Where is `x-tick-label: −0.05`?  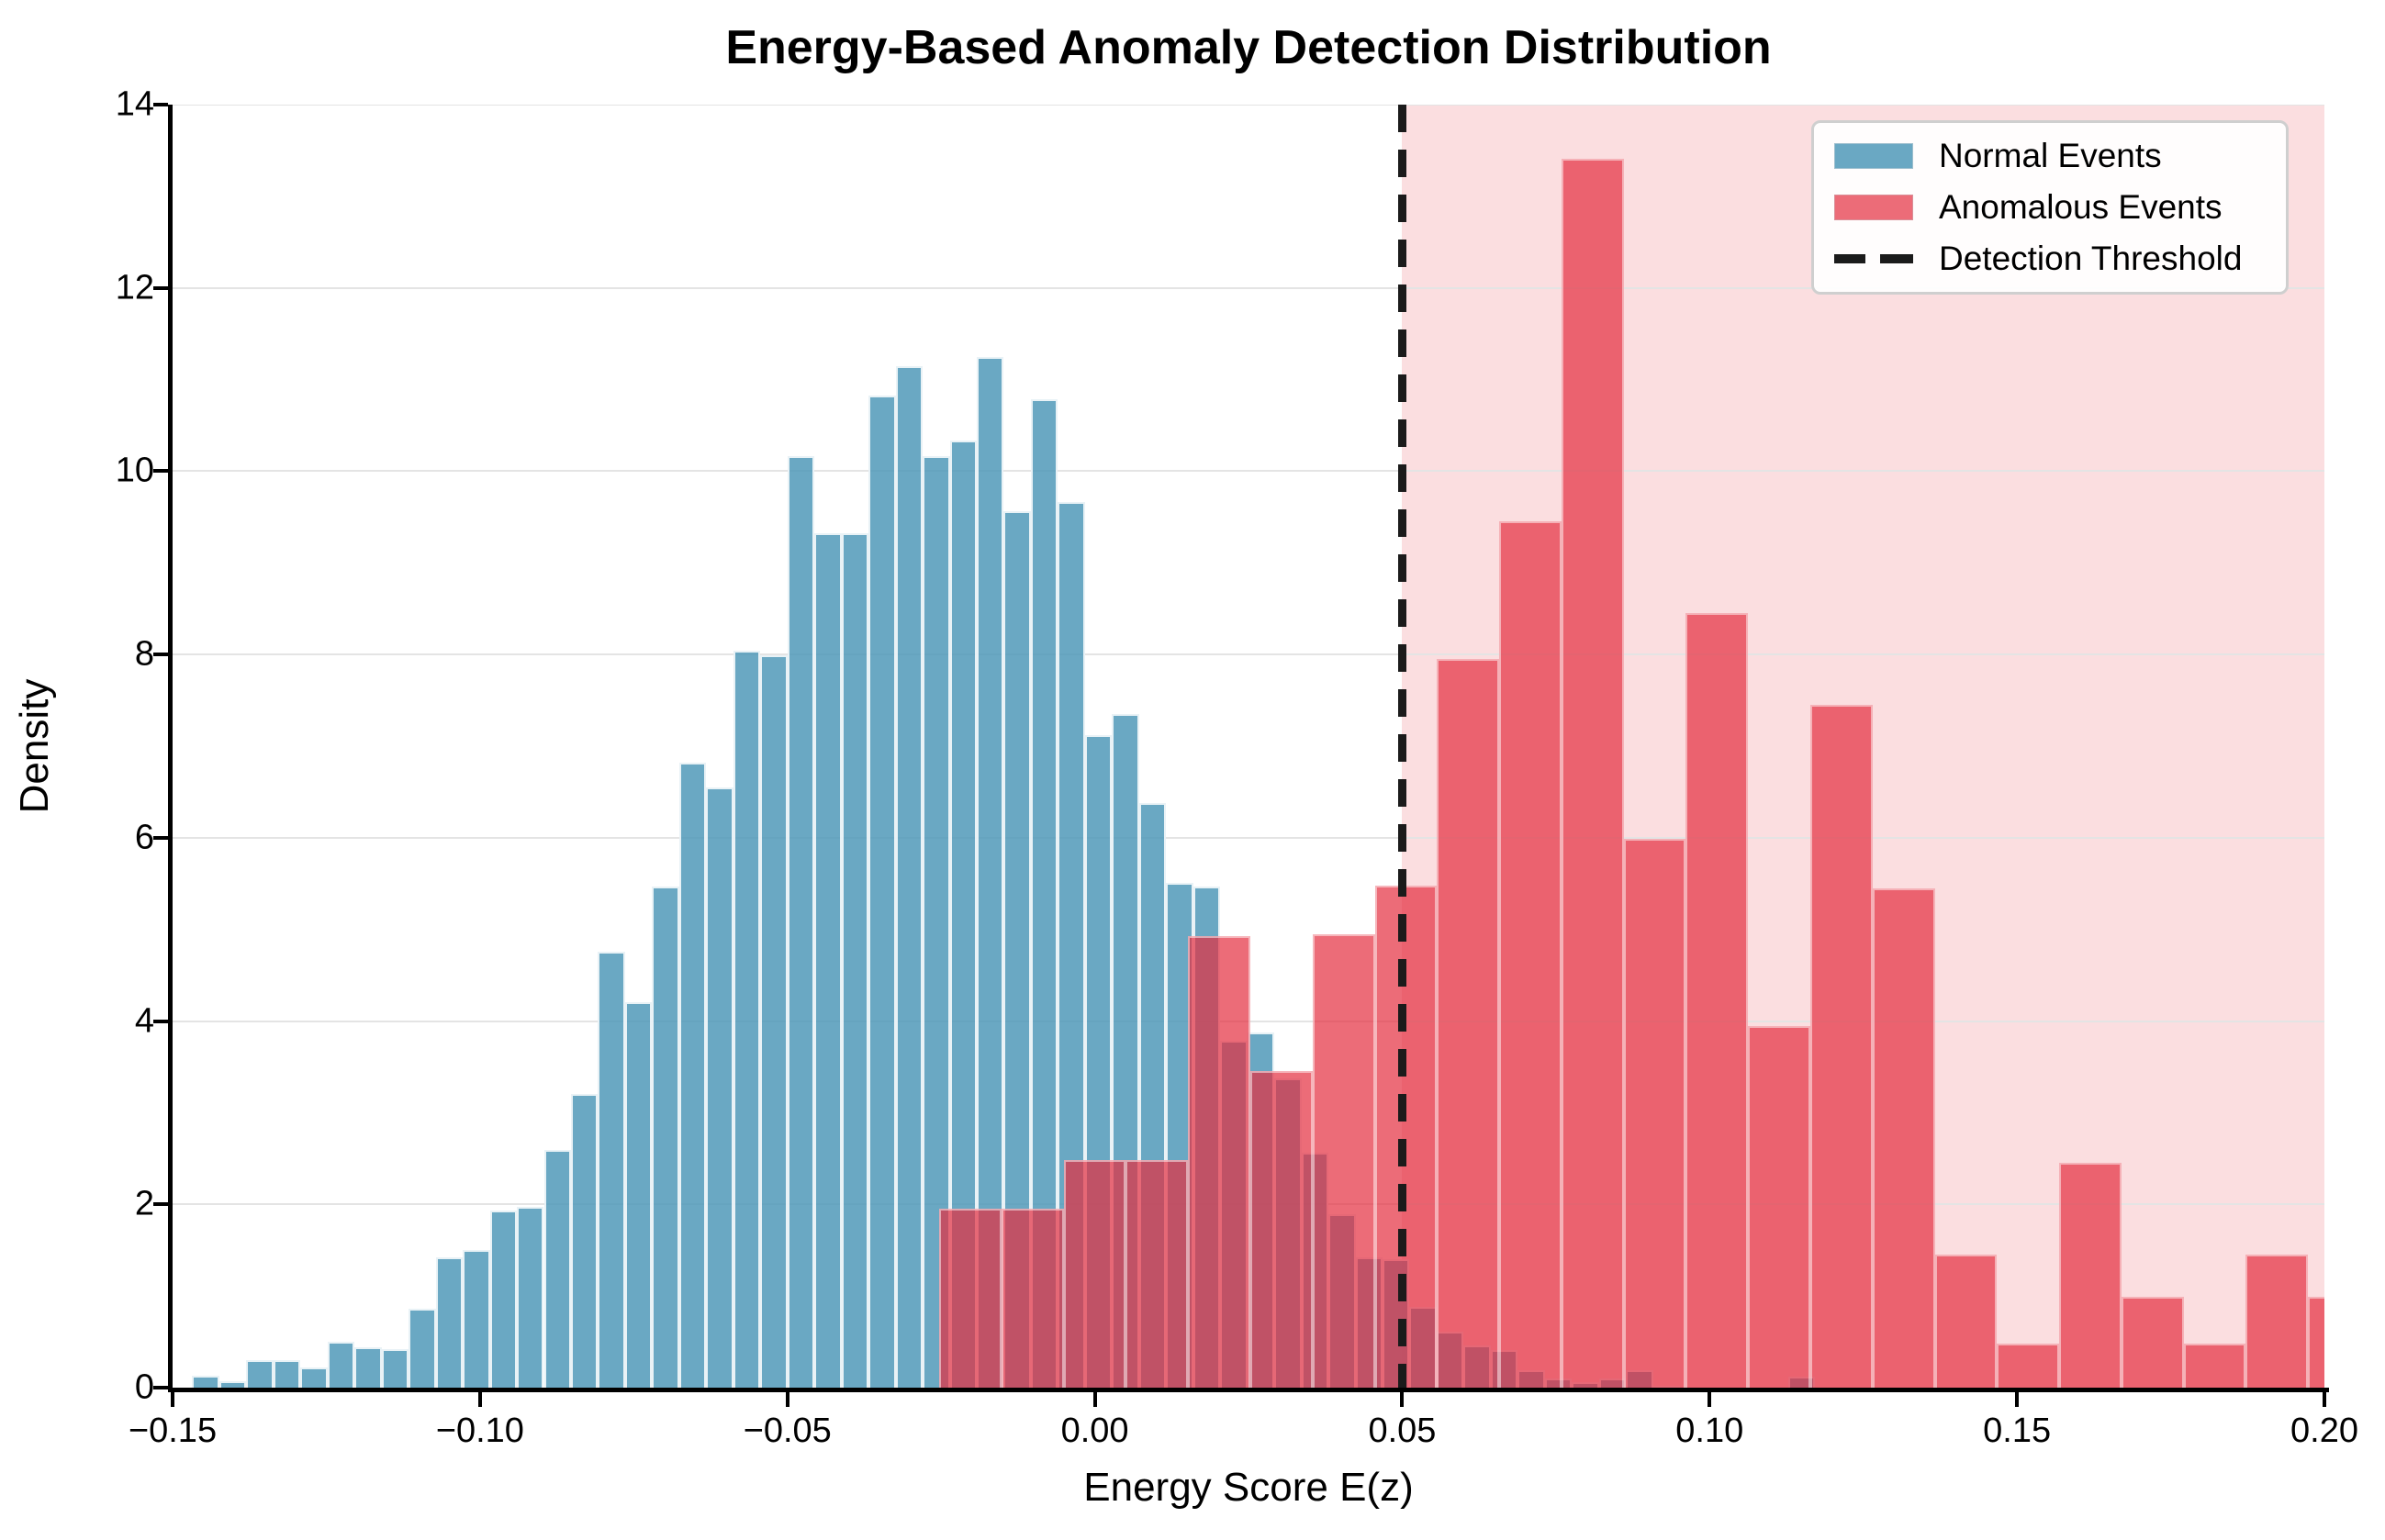 x-tick-label: −0.05 is located at coordinates (787, 1431).